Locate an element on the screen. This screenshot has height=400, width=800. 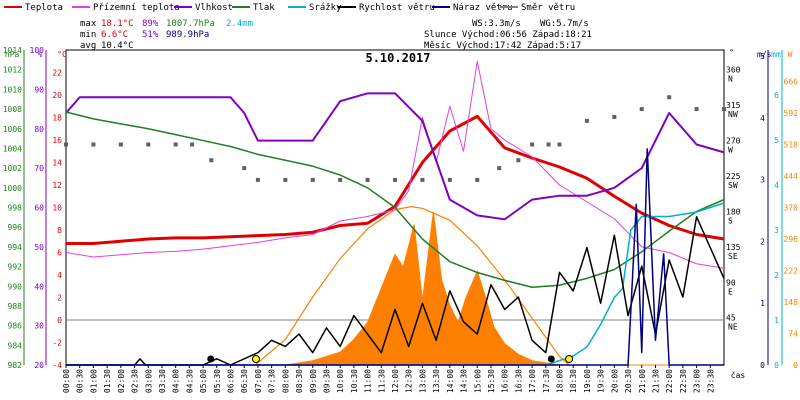
solar-tick: 518 is located at coordinates (791, 145).